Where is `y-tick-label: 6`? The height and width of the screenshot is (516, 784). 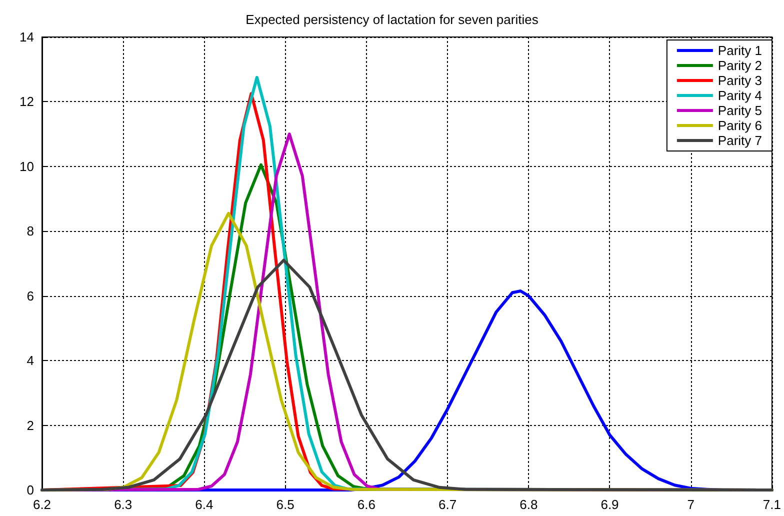
y-tick-label: 6 is located at coordinates (30, 296).